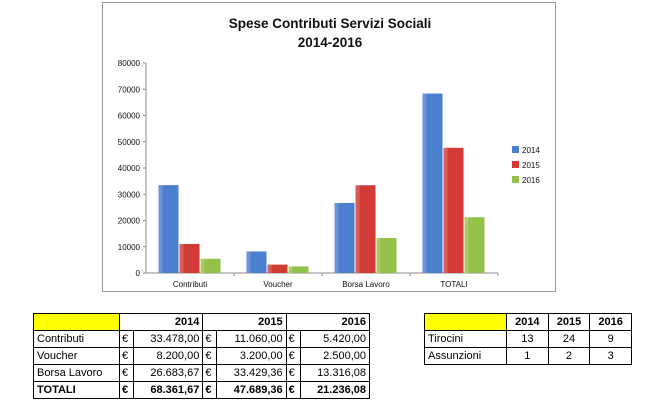  Describe the element at coordinates (335, 390) in the screenshot. I see `amount-cell: 21.236,08` at that location.